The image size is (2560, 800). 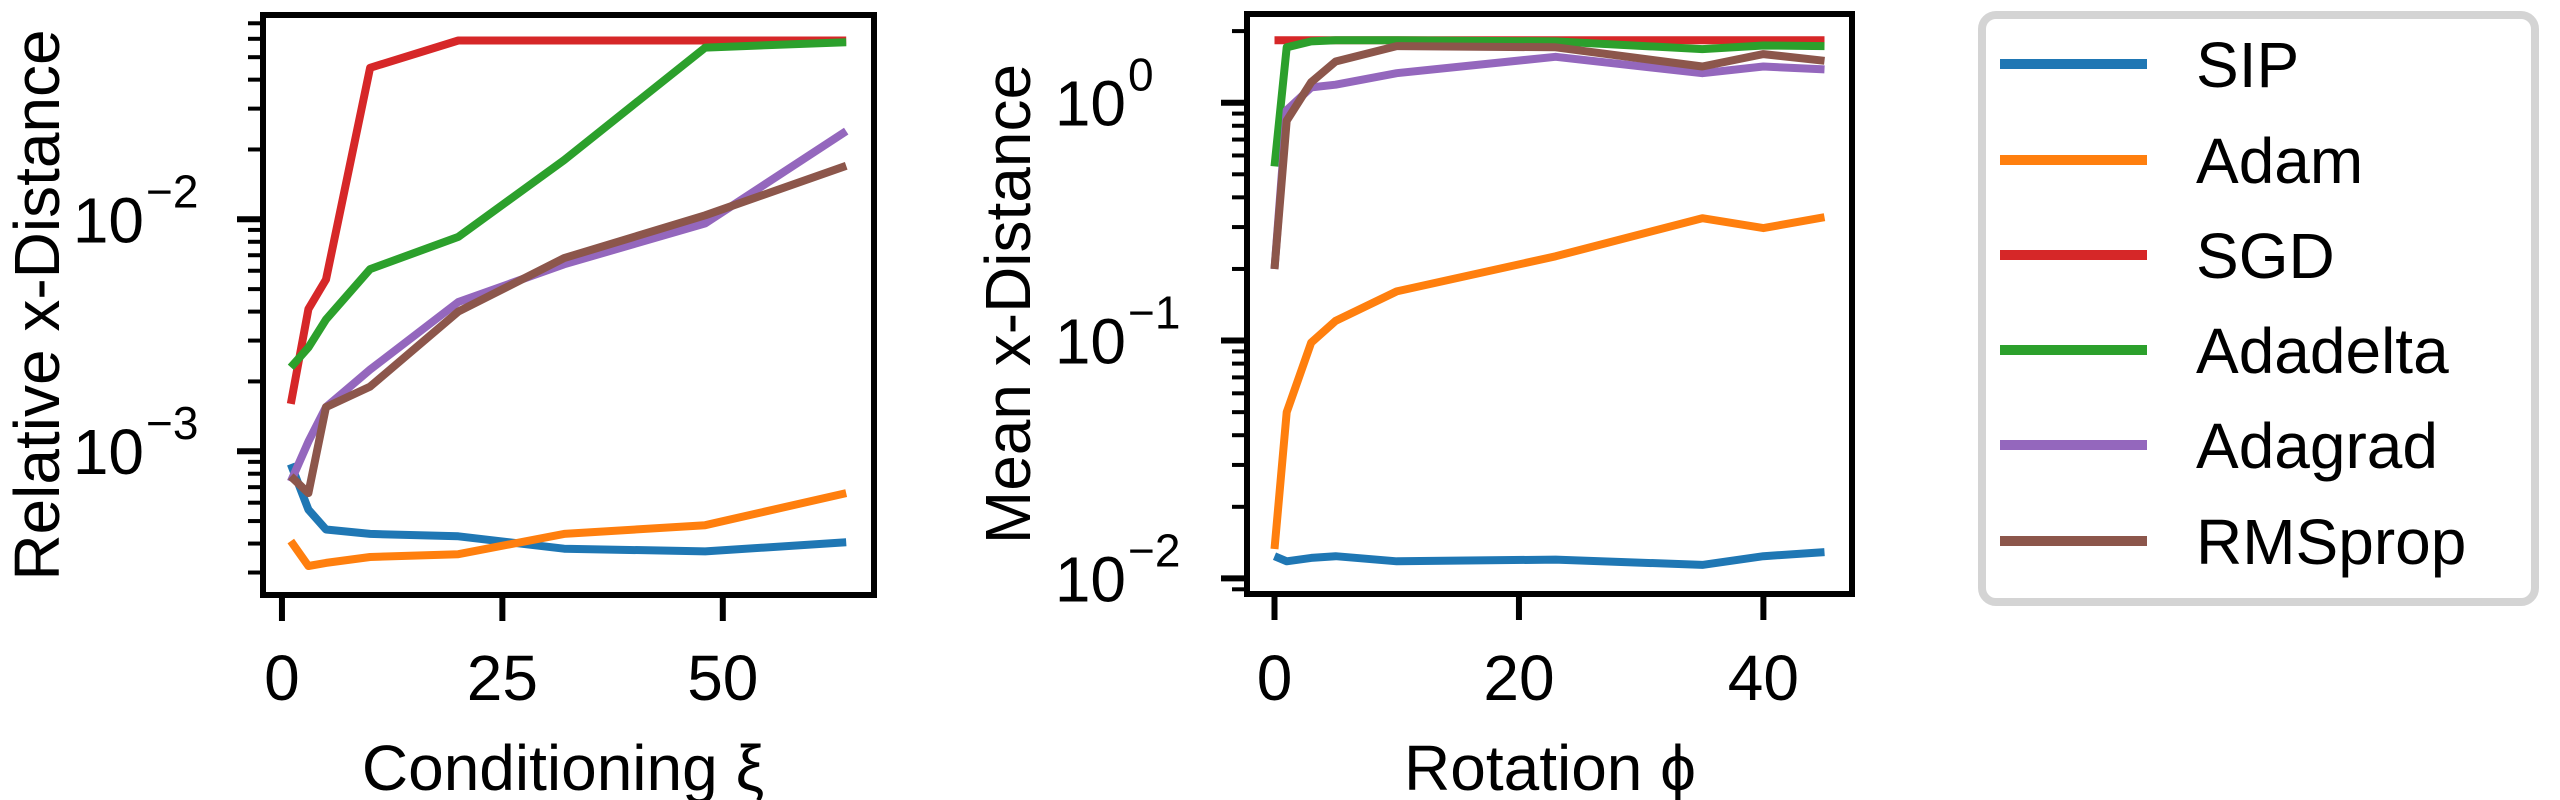 I want to click on legend-label: Adagrad, so click(x=2317, y=446).